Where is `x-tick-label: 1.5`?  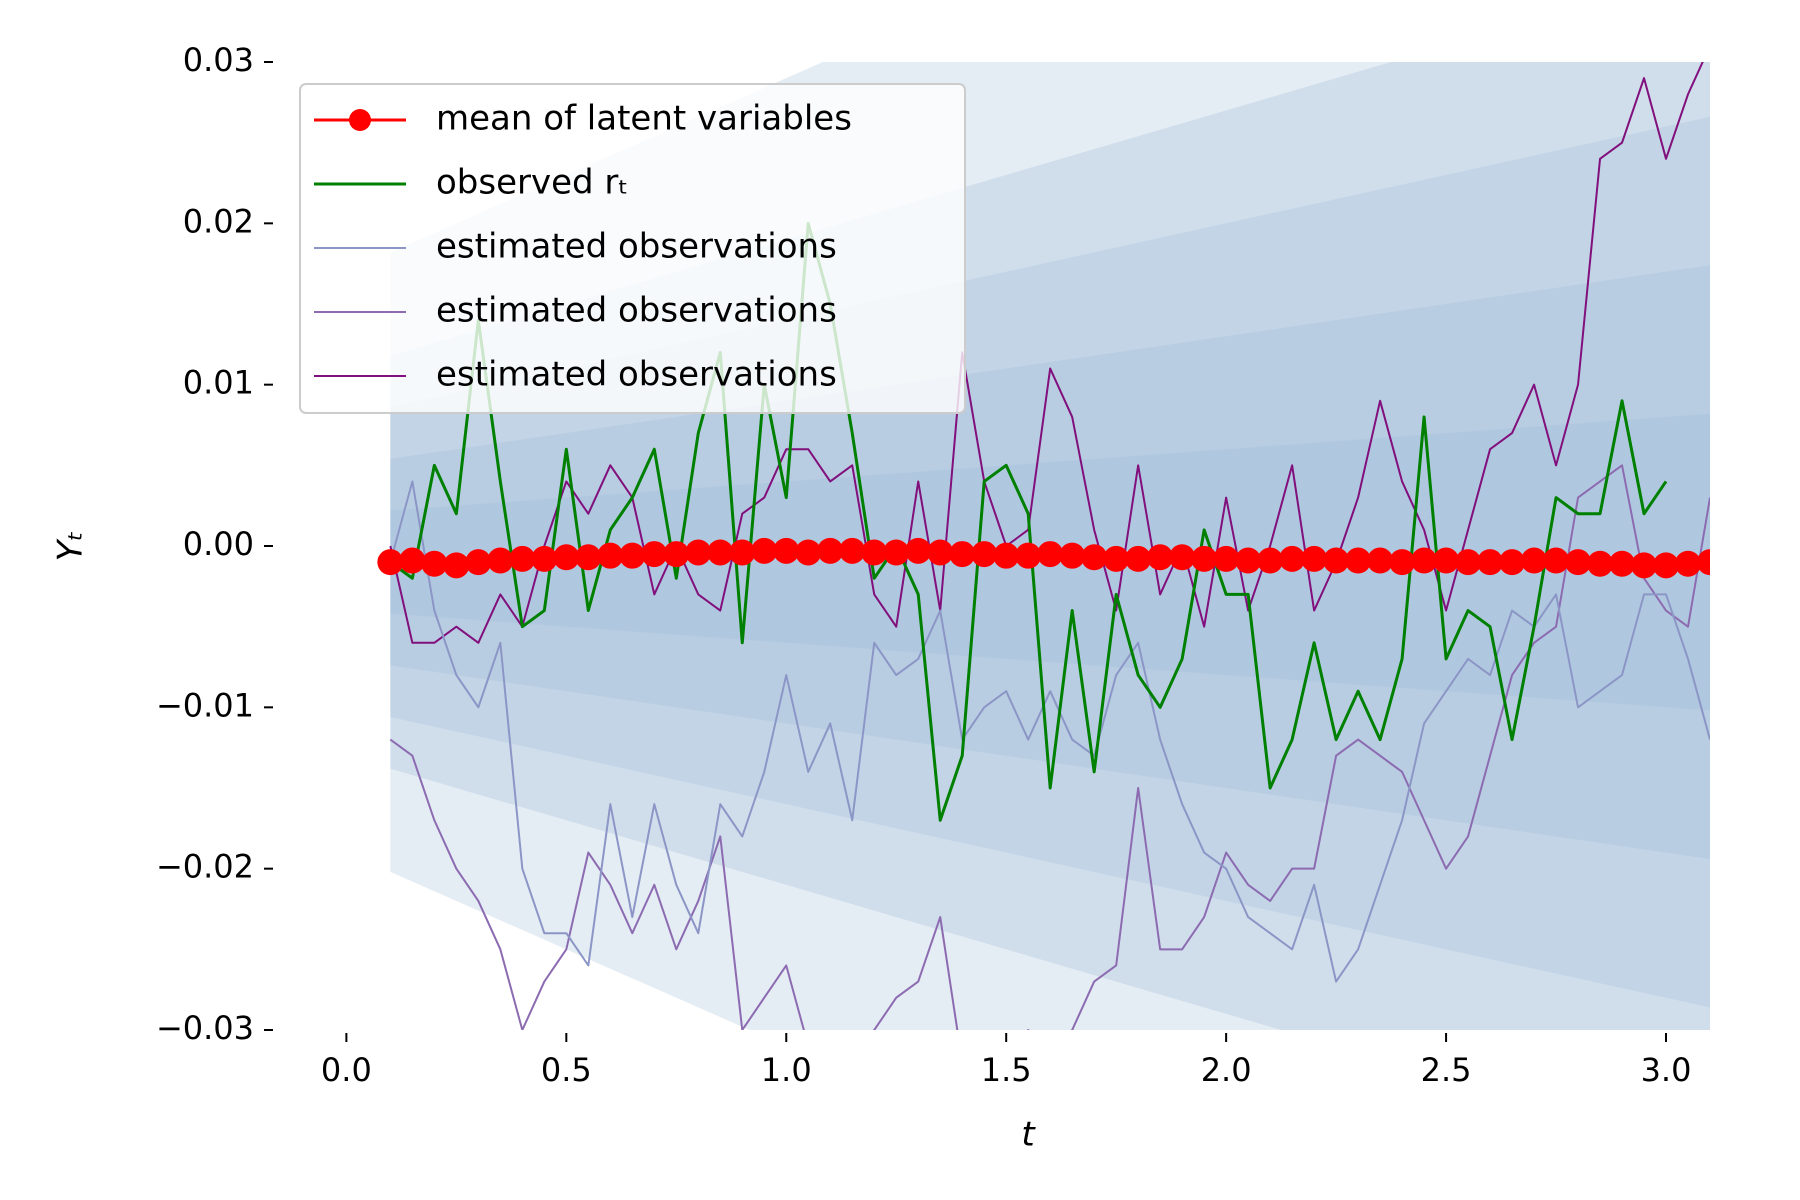 x-tick-label: 1.5 is located at coordinates (1006, 1070).